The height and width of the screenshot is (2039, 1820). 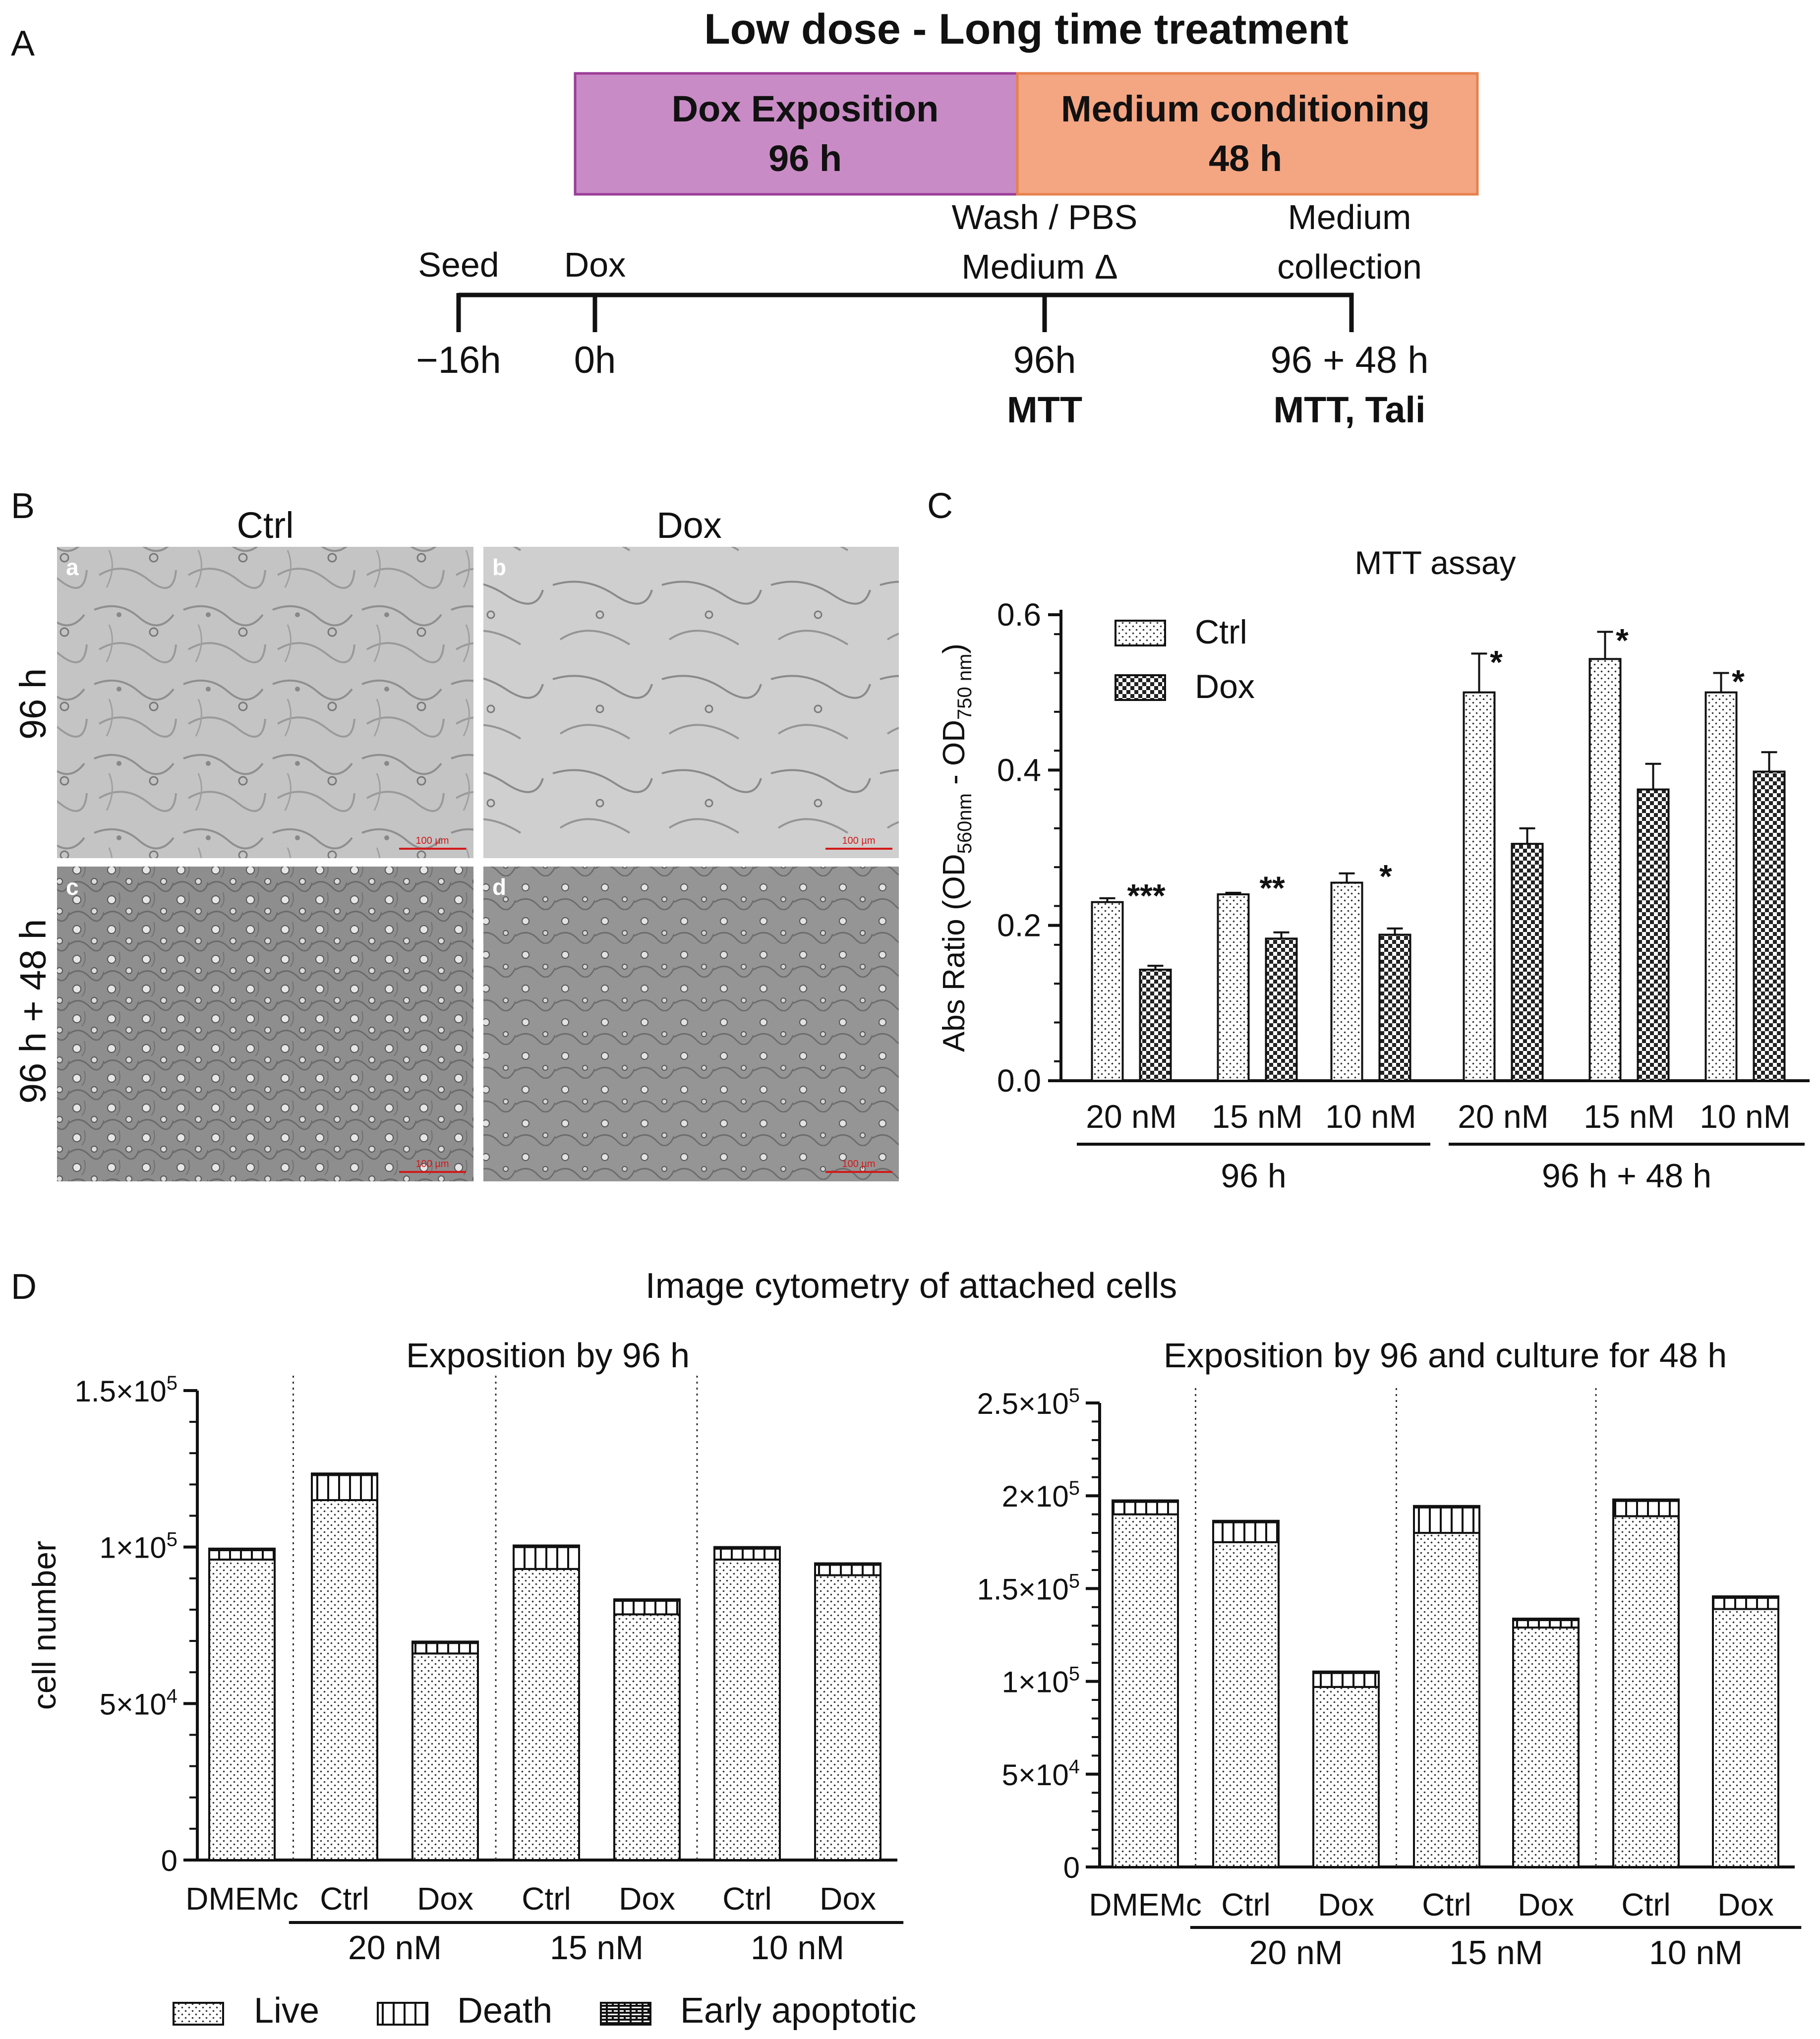 I want to click on panel-letter-d: D, so click(x=24, y=1287).